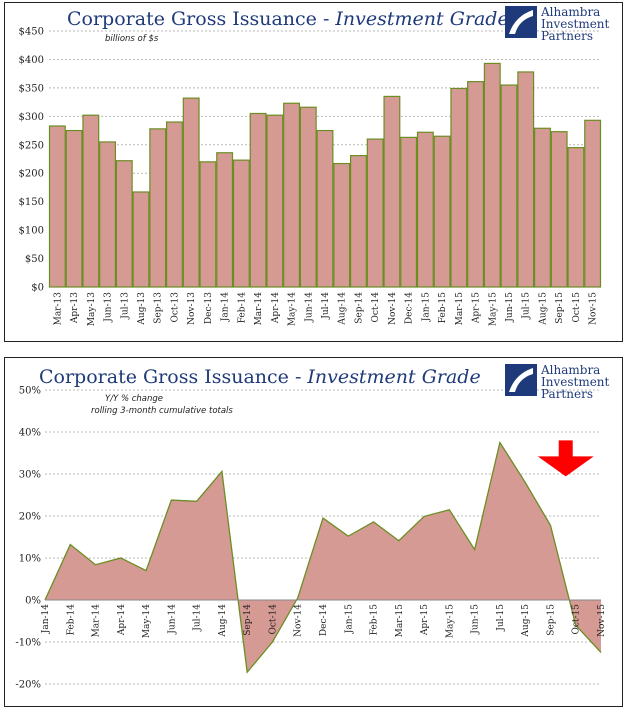  I want to click on y-tick-label: 50%, so click(30, 391).